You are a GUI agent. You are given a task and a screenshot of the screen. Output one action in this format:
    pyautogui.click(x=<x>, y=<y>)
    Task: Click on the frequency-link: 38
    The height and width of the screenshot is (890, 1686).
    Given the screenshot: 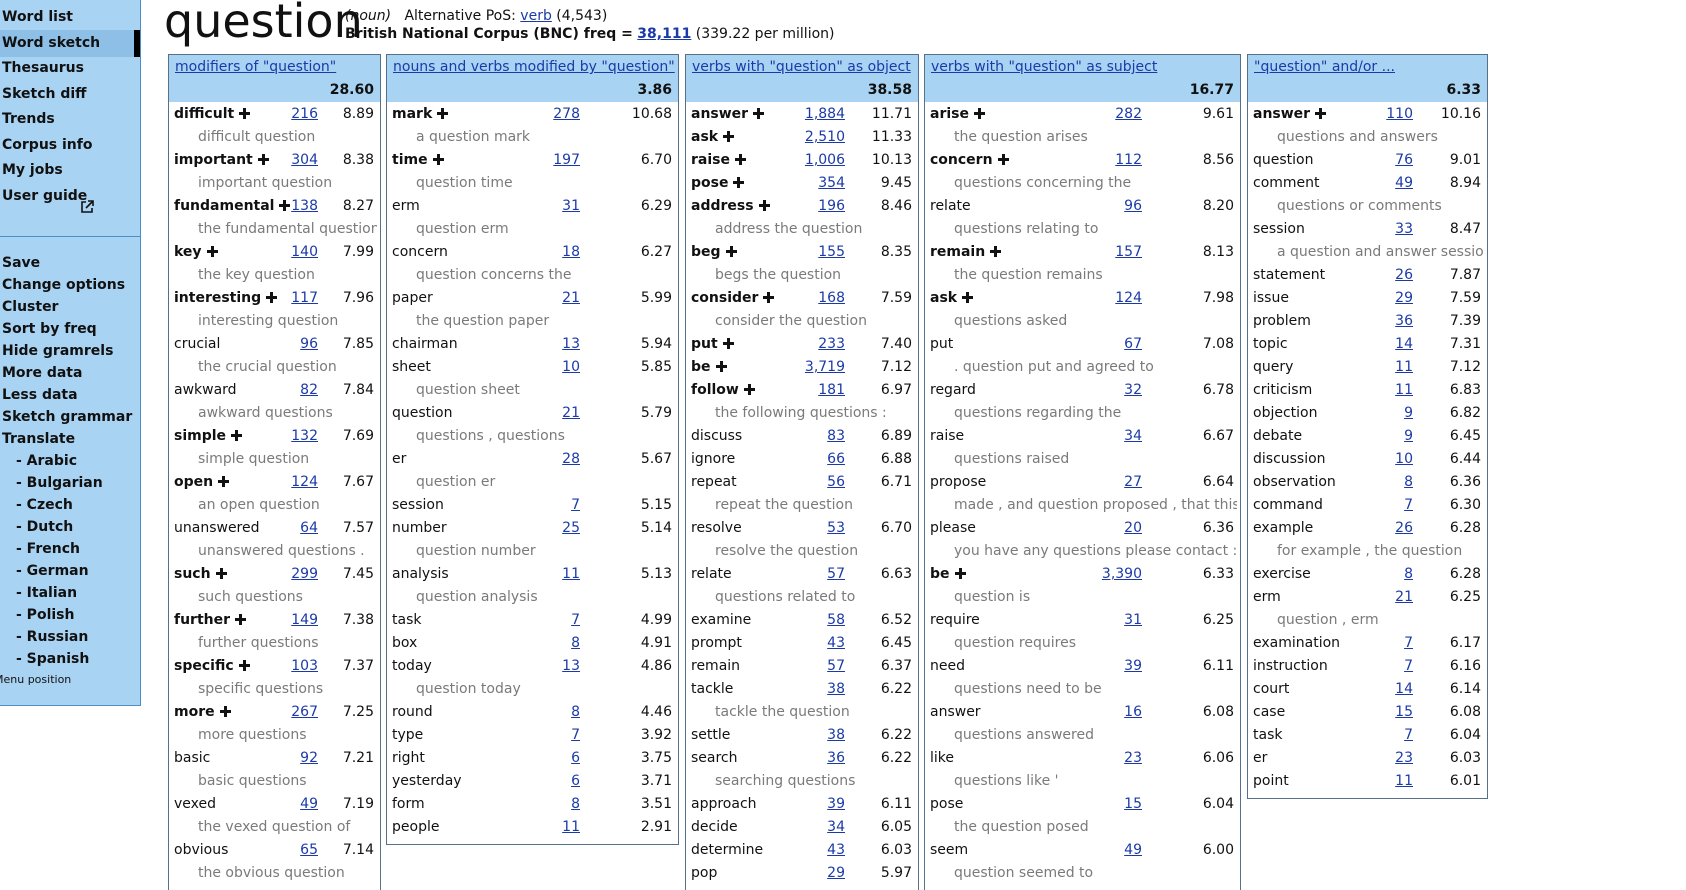 What is the action you would take?
    pyautogui.click(x=836, y=689)
    